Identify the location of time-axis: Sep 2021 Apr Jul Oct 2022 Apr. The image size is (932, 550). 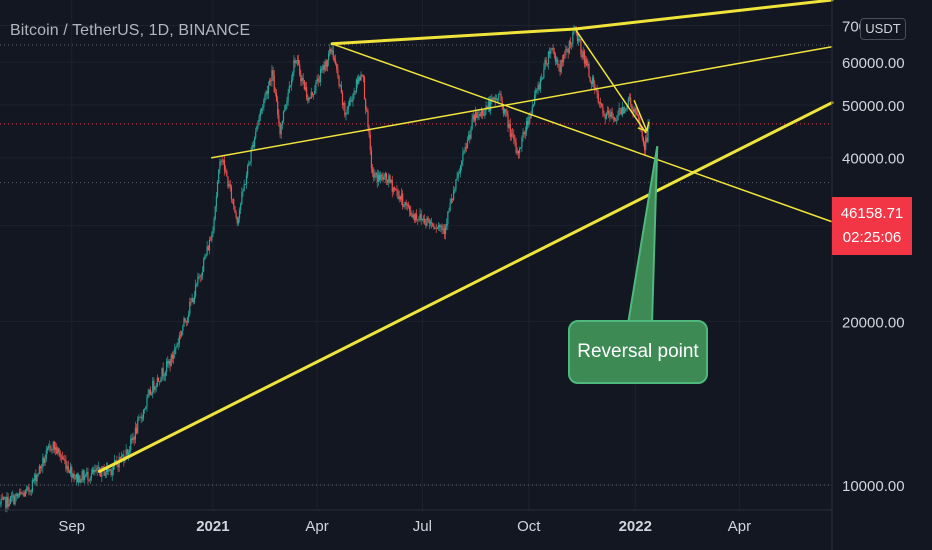
(416, 522).